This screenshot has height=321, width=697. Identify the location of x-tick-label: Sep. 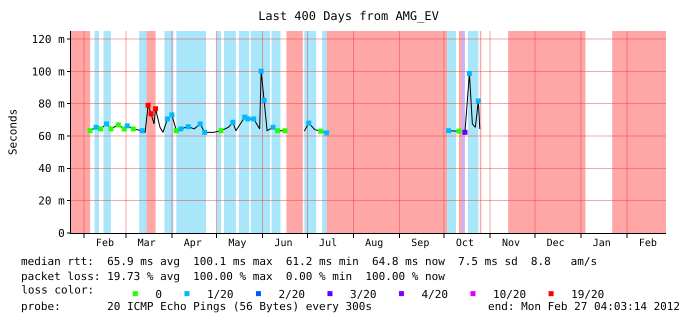
(420, 243).